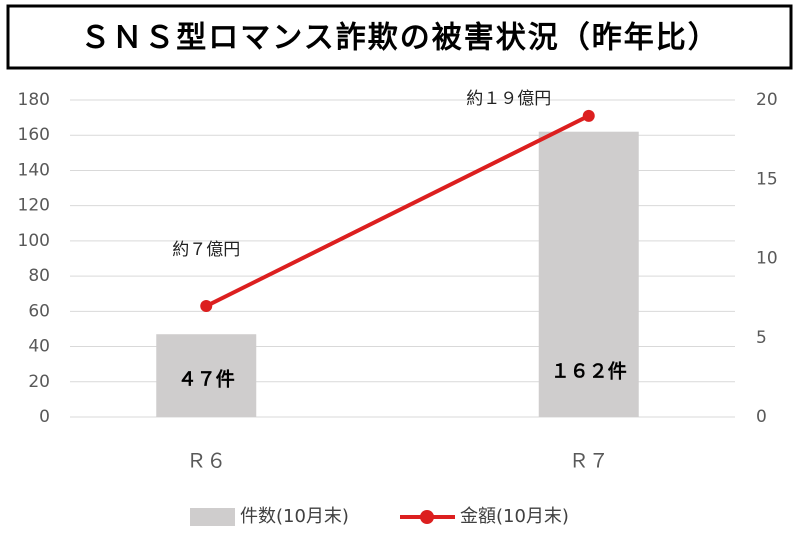  What do you see at coordinates (206, 379) in the screenshot?
I see `bar-value-label: ４７件` at bounding box center [206, 379].